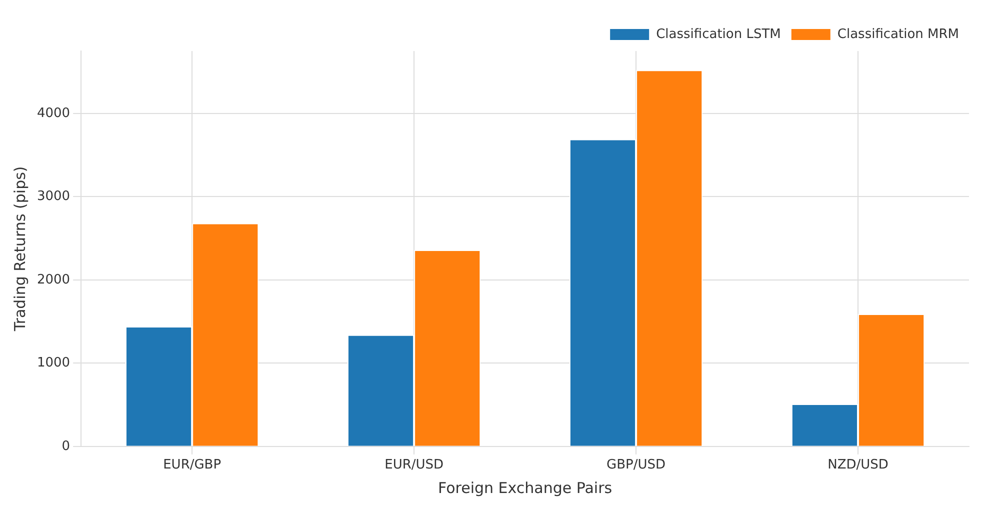 The height and width of the screenshot is (510, 987). I want to click on y-tick-label: 2000, so click(53, 280).